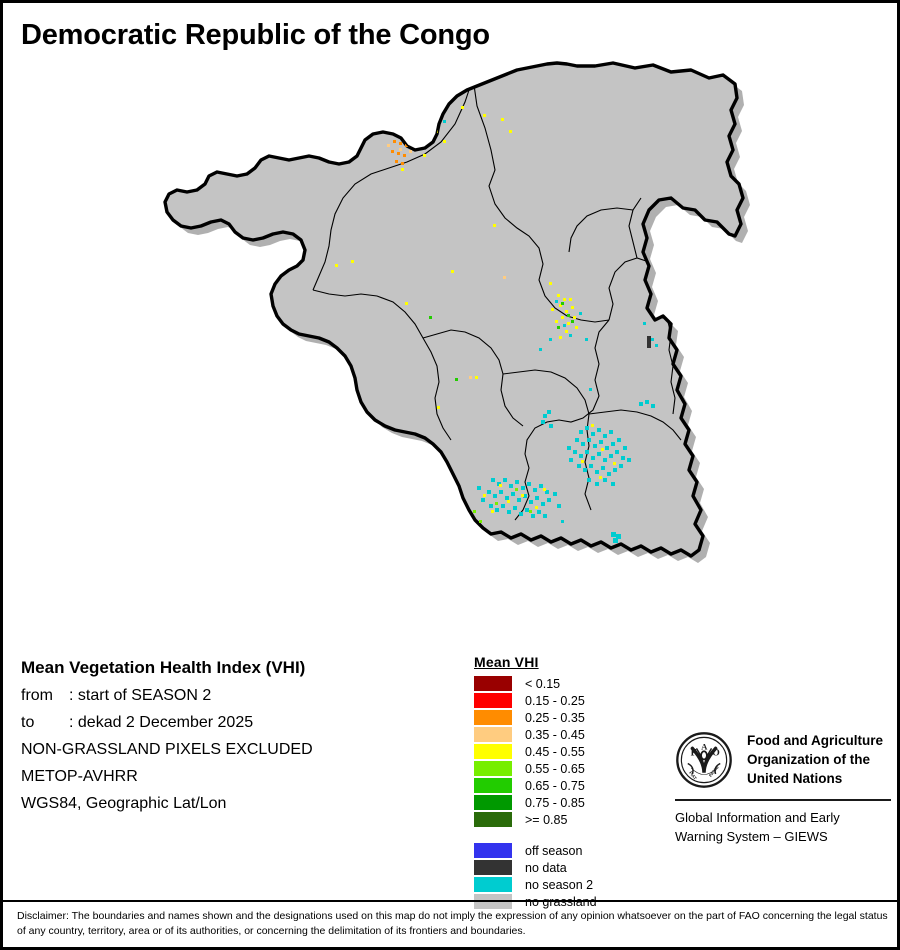 The width and height of the screenshot is (900, 950). What do you see at coordinates (555, 802) in the screenshot?
I see `legend-class-label: 0.75 - 0.85` at bounding box center [555, 802].